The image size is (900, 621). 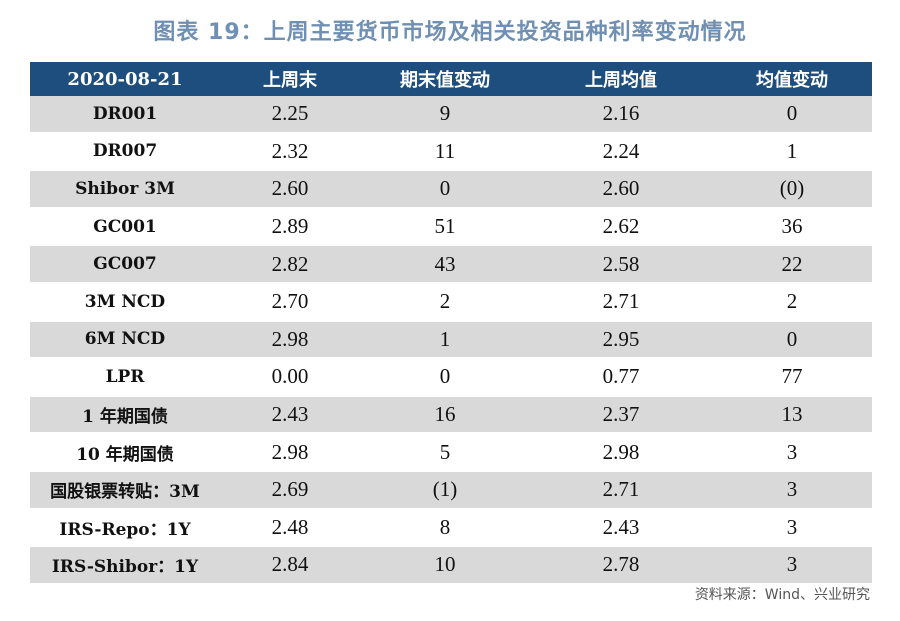 I want to click on cell-end-value-change: 2, so click(x=445, y=301).